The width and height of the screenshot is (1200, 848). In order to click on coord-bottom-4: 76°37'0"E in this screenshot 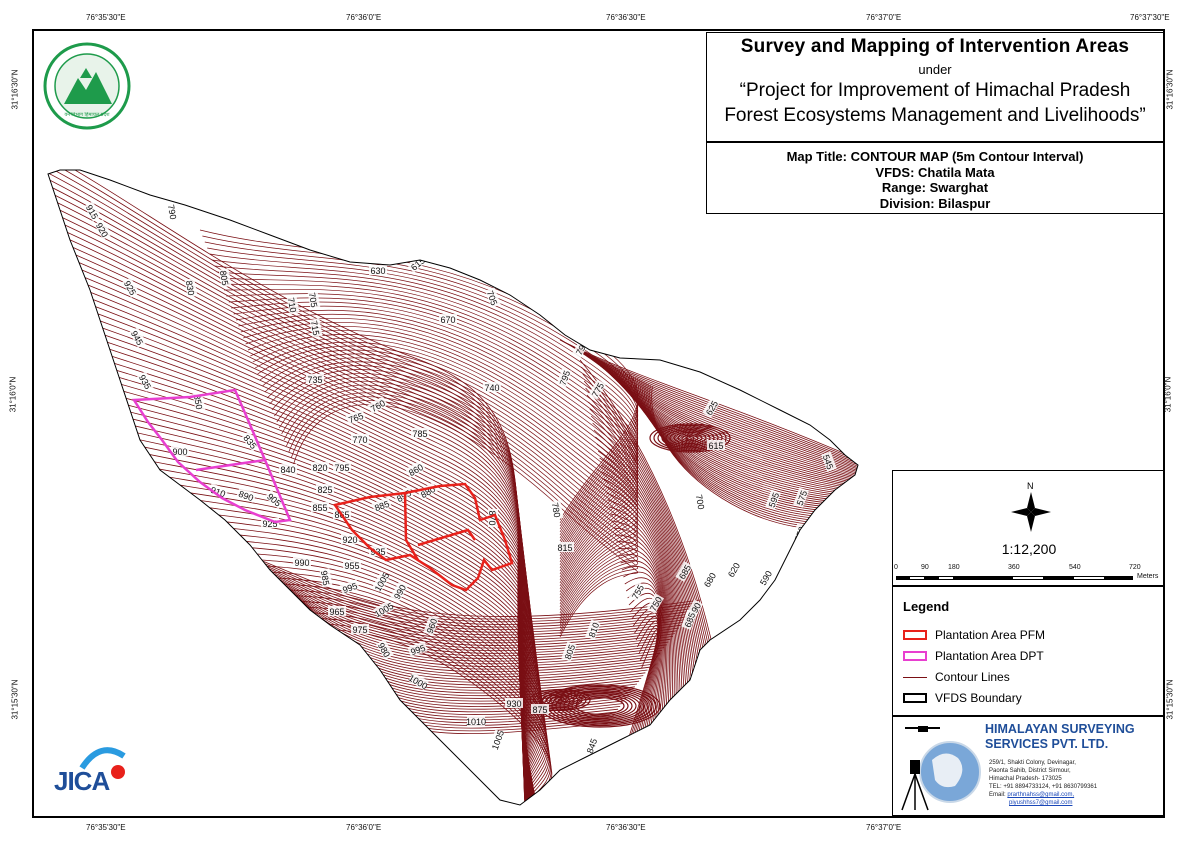, I will do `click(884, 827)`.